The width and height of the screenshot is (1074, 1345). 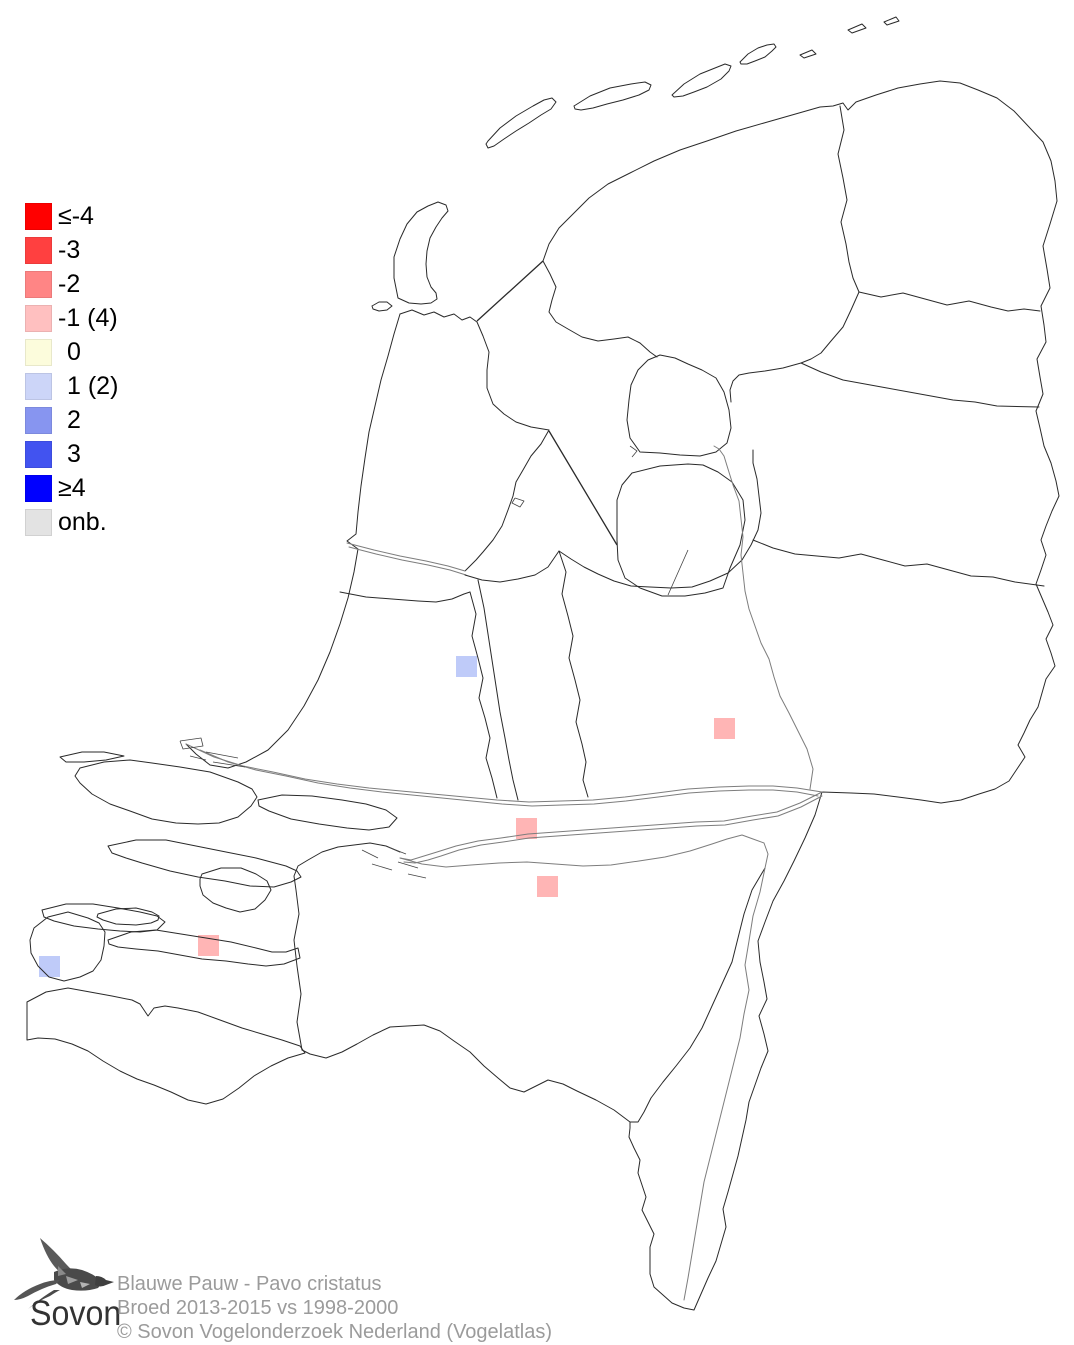 I want to click on swallow-icon, so click(x=64, y=1273).